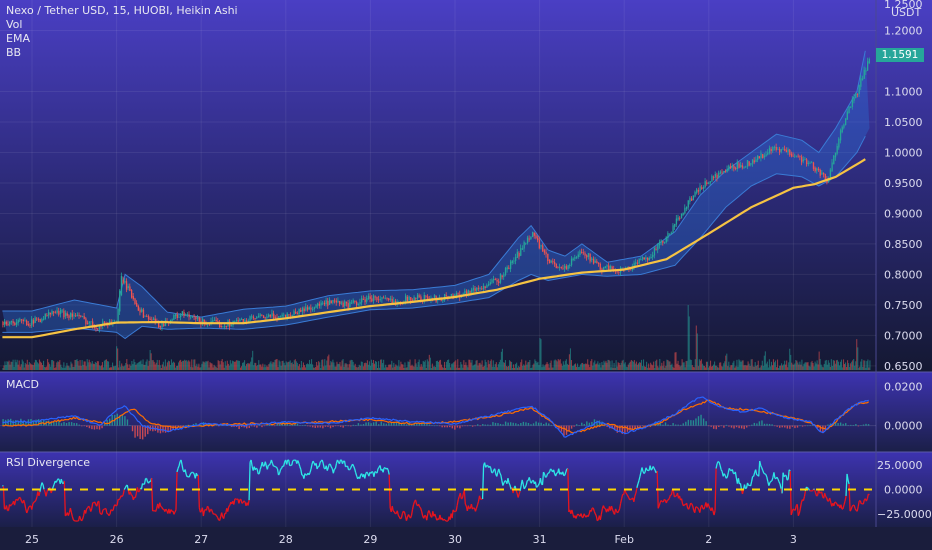 Image resolution: width=932 pixels, height=550 pixels. Describe the element at coordinates (48, 462) in the screenshot. I see `rsi-pane-title: RSI Divergence` at that location.